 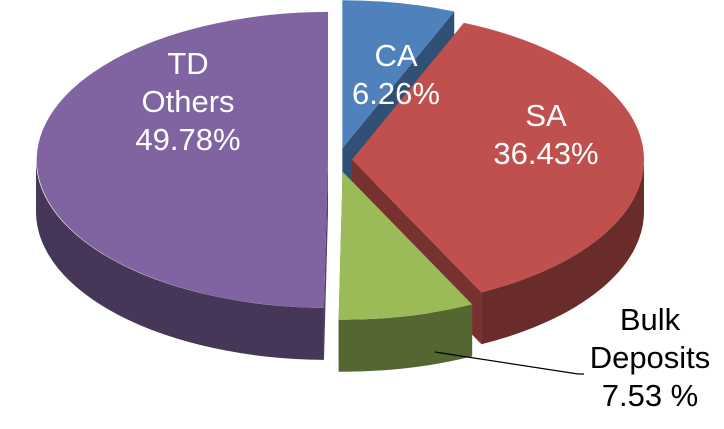 I want to click on slice-value-label: 36.43%, so click(x=545, y=153).